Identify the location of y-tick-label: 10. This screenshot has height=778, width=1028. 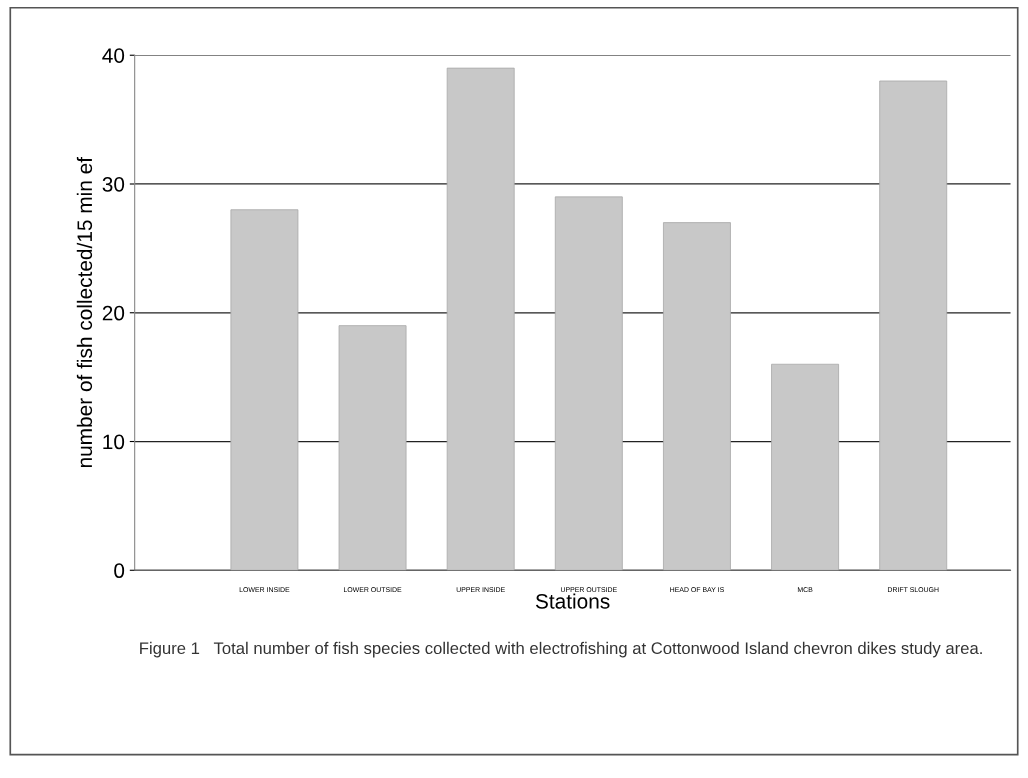
(114, 442).